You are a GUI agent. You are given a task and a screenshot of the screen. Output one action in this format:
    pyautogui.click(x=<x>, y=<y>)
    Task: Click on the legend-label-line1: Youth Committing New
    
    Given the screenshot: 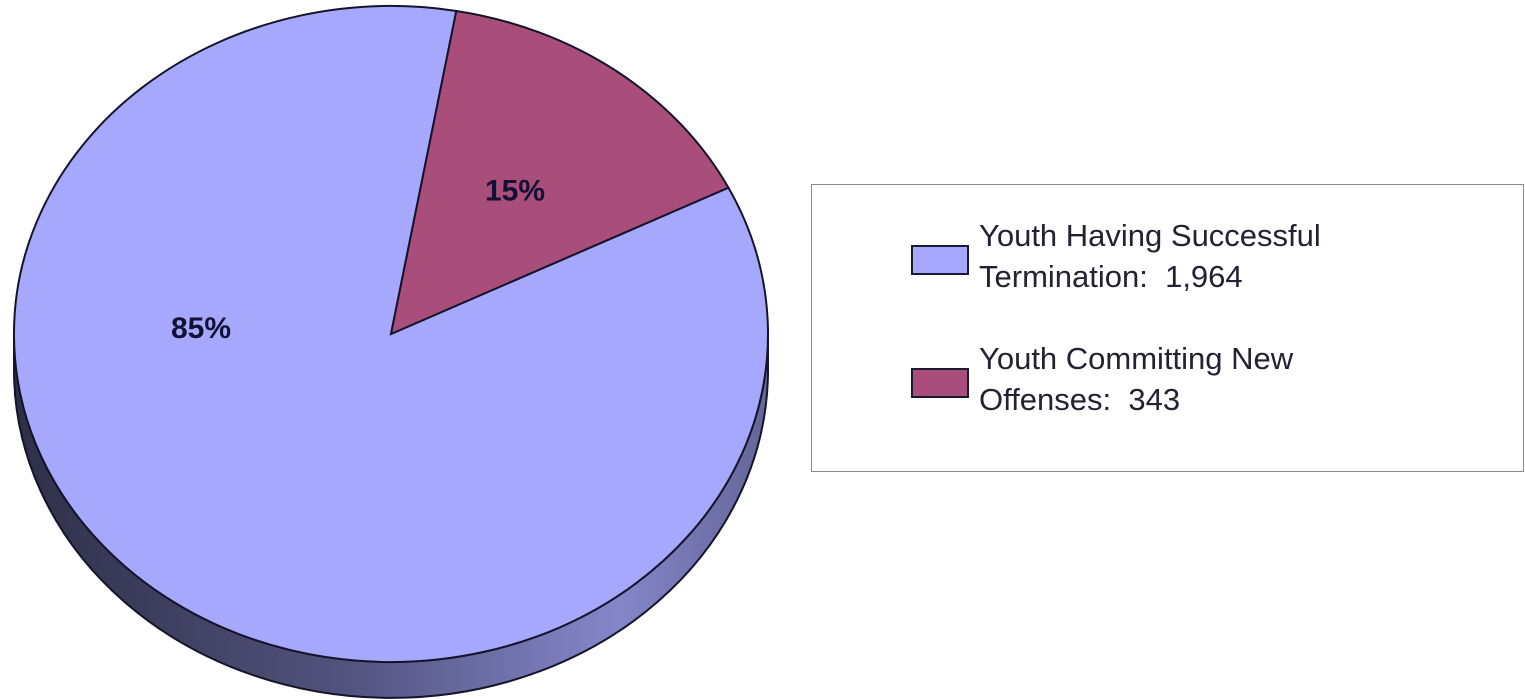 What is the action you would take?
    pyautogui.click(x=1136, y=358)
    